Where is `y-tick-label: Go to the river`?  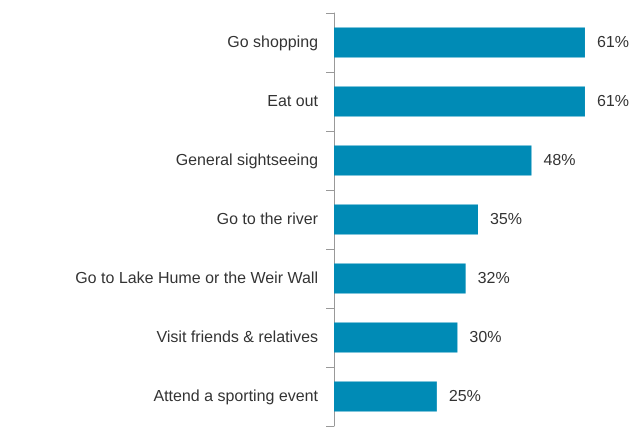 y-tick-label: Go to the river is located at coordinates (267, 219).